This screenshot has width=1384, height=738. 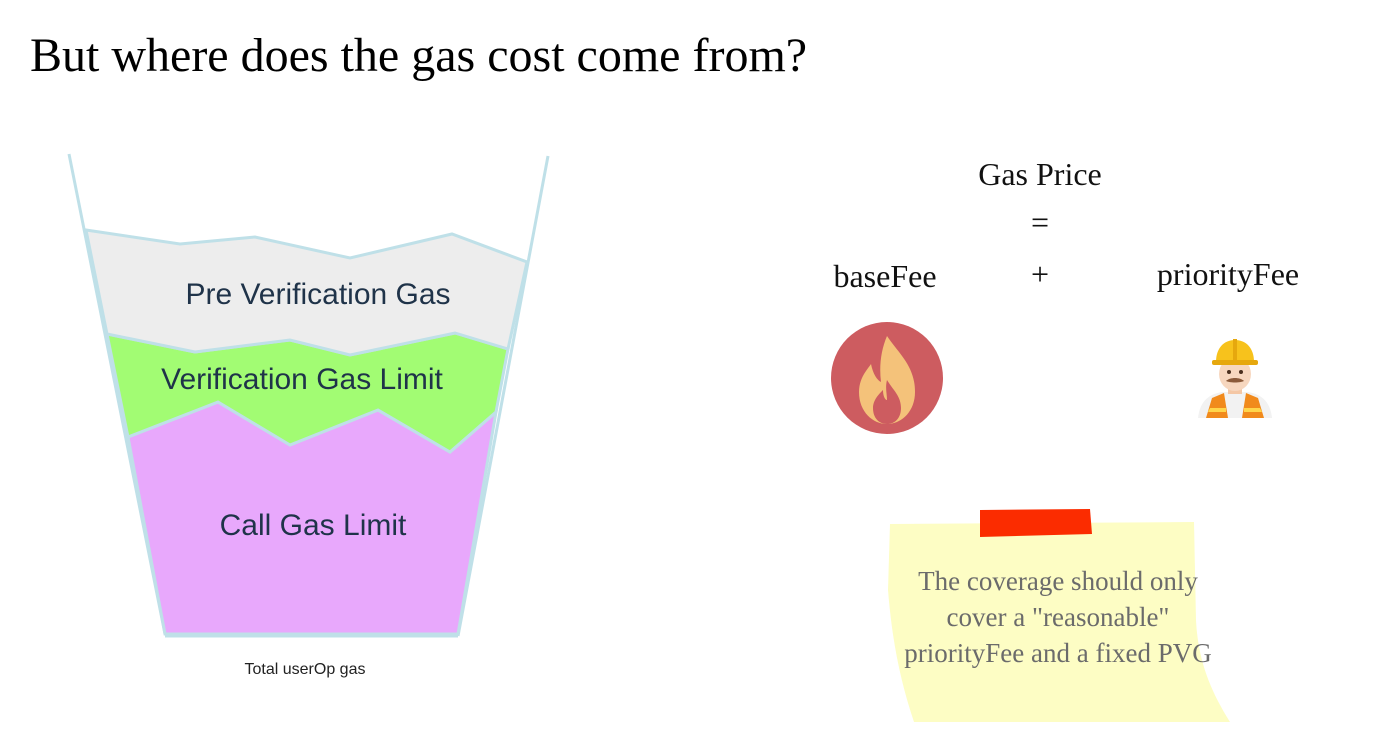 I want to click on base-fee-label: baseFee, so click(x=885, y=276).